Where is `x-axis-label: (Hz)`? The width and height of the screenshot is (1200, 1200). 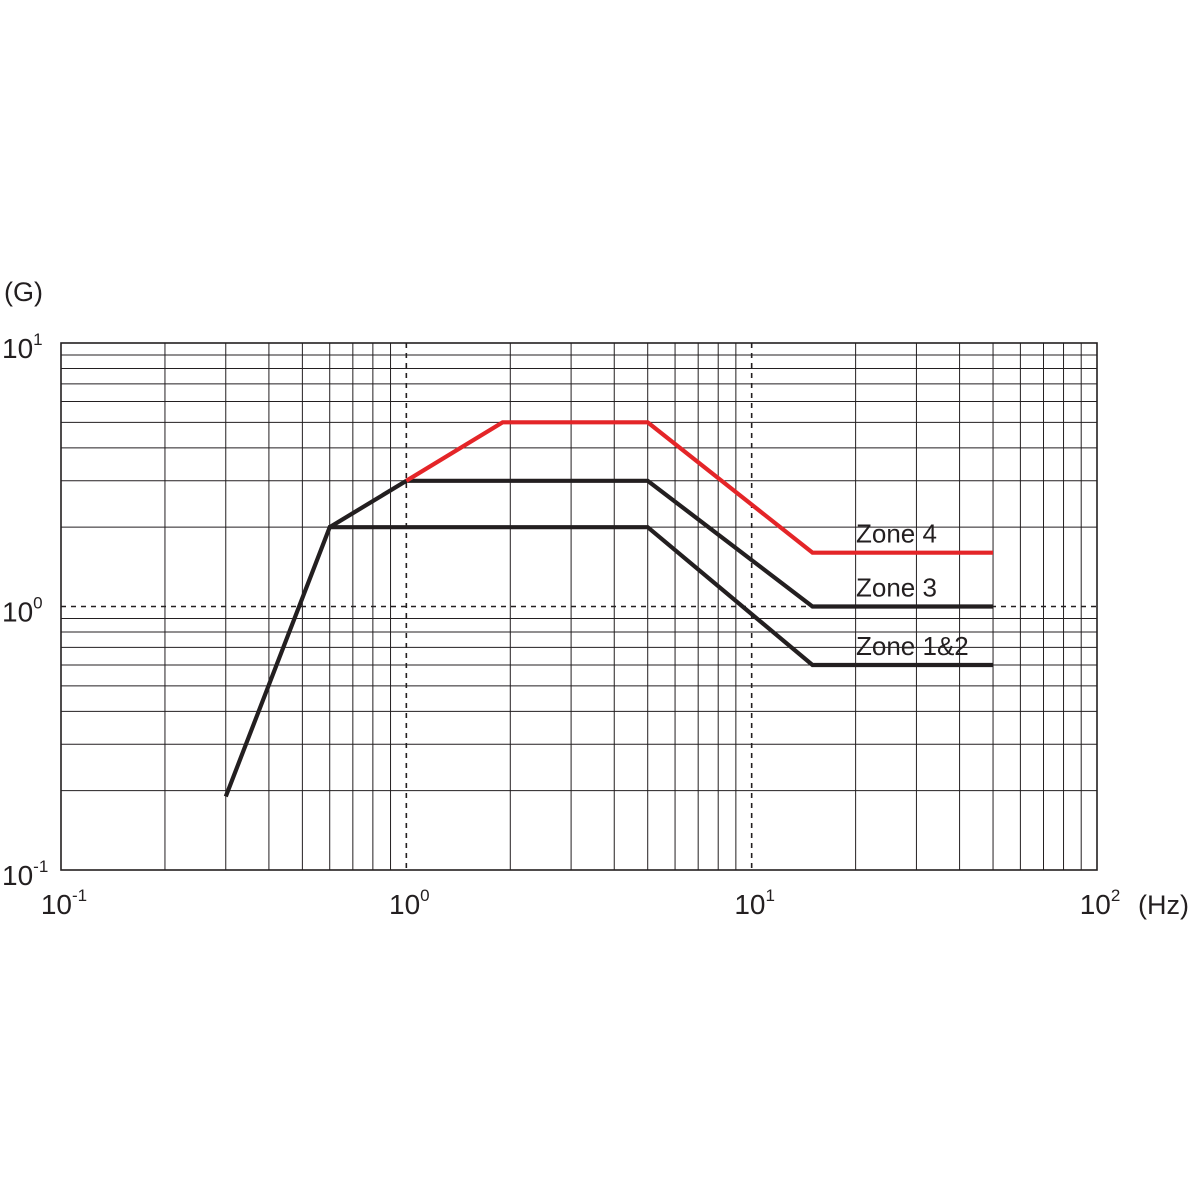 x-axis-label: (Hz) is located at coordinates (1163, 905).